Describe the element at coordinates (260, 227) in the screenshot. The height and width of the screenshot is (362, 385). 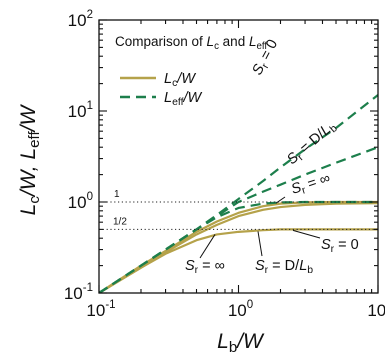
I see `annotation-leaders` at that location.